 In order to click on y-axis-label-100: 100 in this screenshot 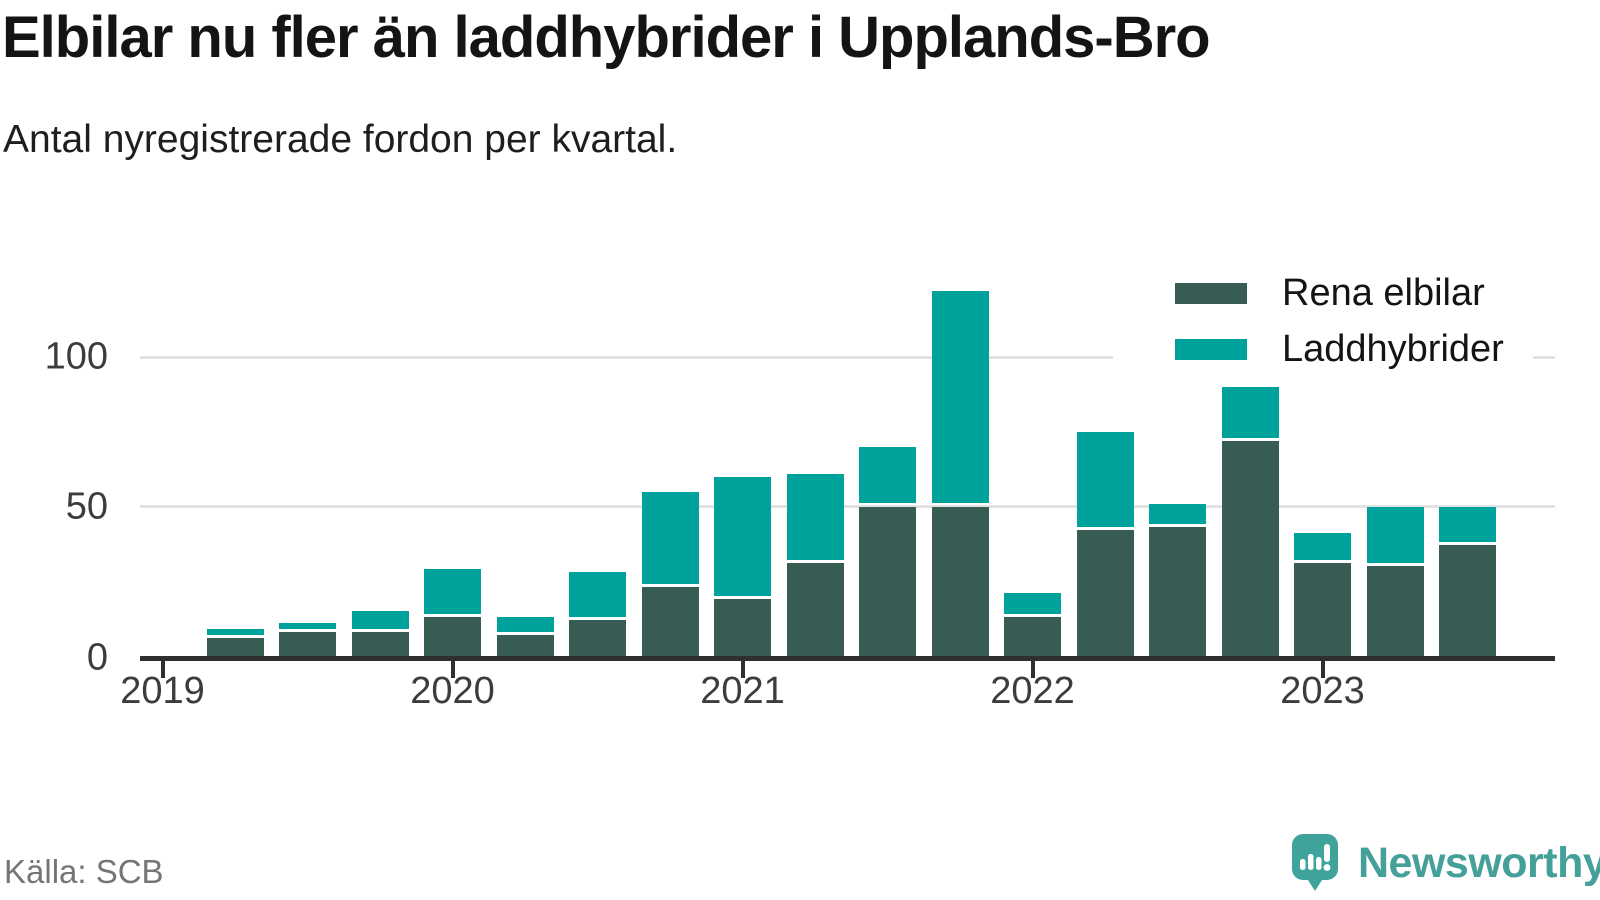, I will do `click(76, 356)`.